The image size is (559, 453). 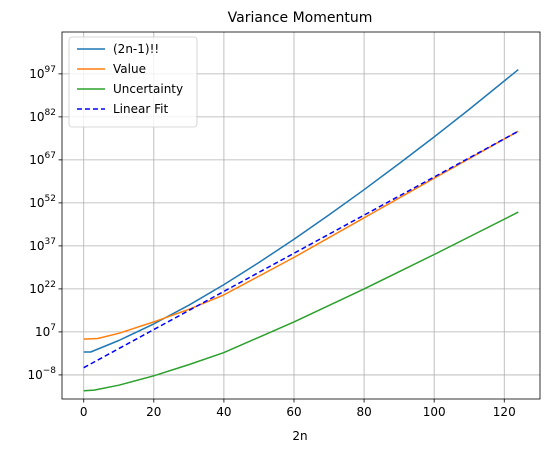 What do you see at coordinates (299, 436) in the screenshot?
I see `x-axis-label: 2n` at bounding box center [299, 436].